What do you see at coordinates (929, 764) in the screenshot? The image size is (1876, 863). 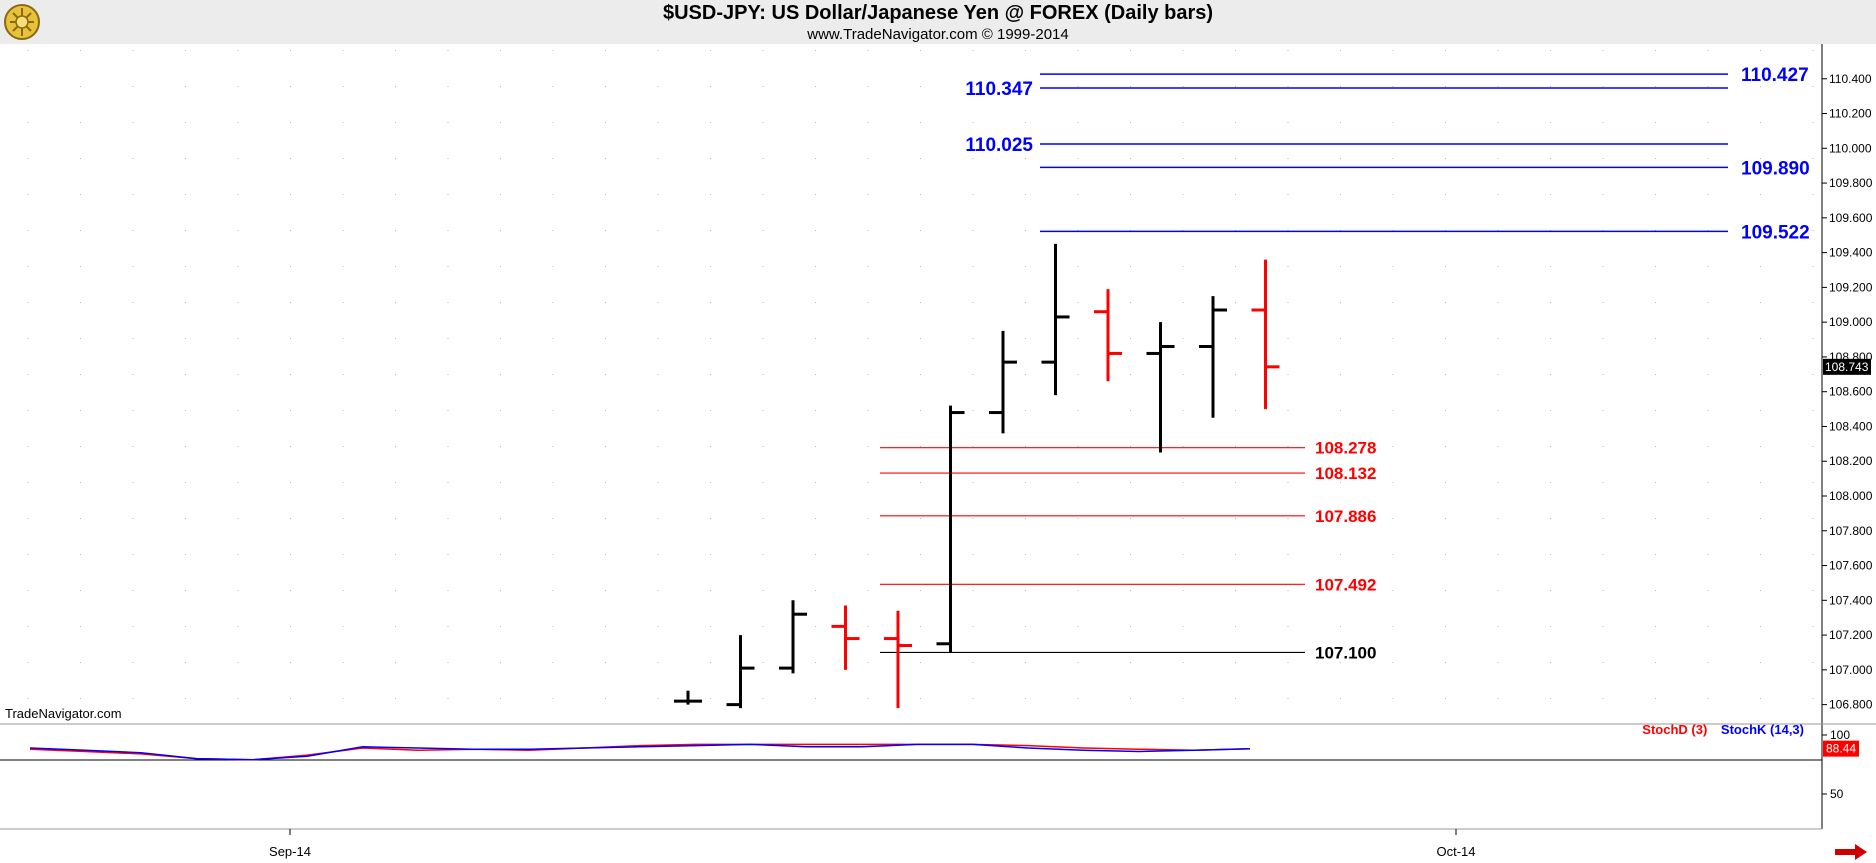 I see `stochastic-panel: 100 50 88.44` at bounding box center [929, 764].